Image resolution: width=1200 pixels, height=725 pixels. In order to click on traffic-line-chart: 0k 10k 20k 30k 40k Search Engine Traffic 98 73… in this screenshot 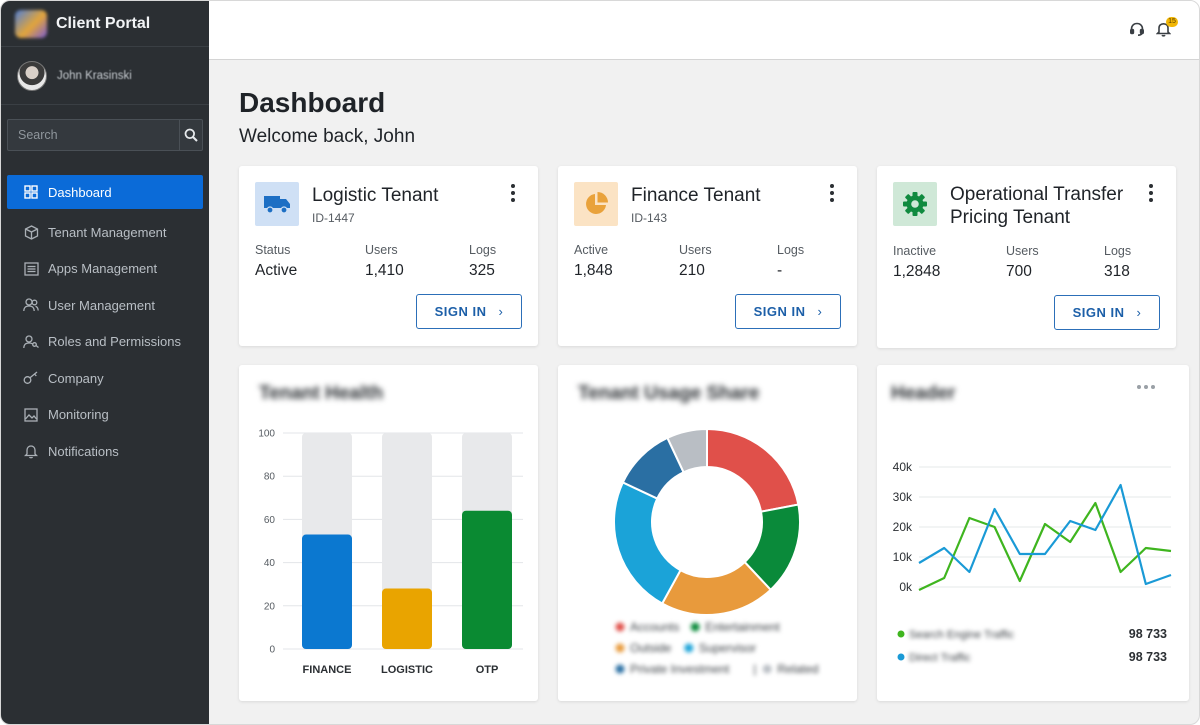, I will do `click(1032, 562)`.